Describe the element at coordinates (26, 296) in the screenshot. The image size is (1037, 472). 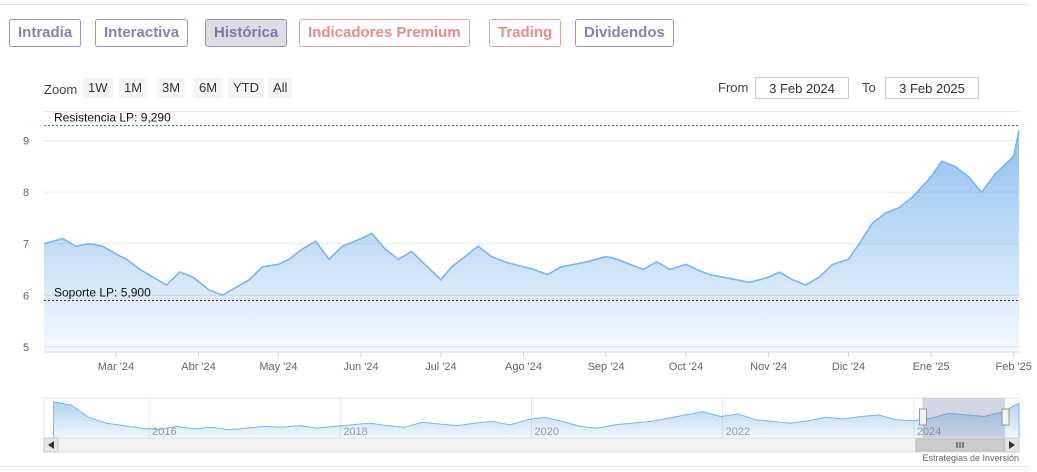
I see `y-tick-label: 6` at that location.